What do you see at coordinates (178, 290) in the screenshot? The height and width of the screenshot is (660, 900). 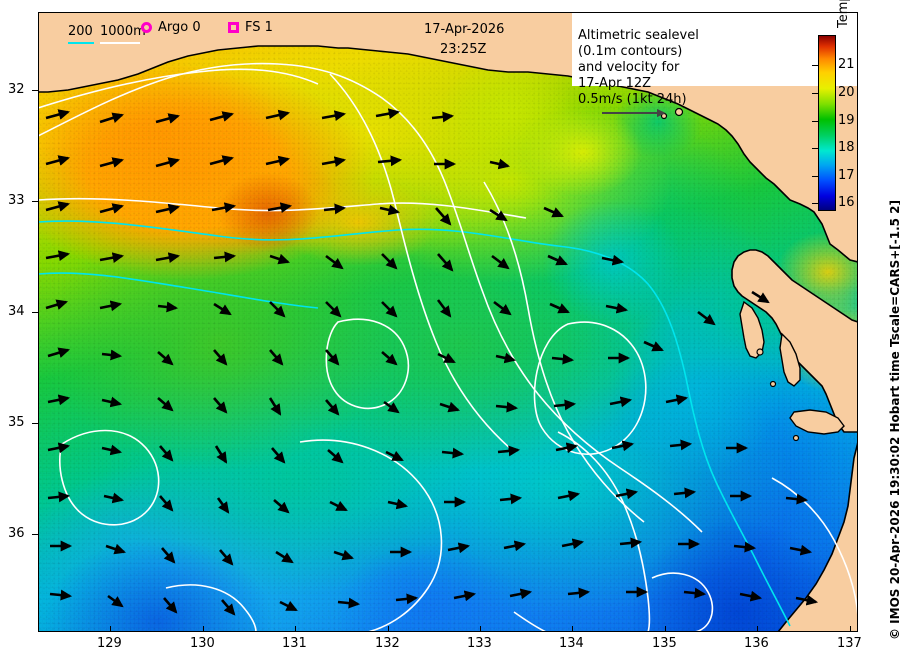 I see `bathy-200m-contour-b` at bounding box center [178, 290].